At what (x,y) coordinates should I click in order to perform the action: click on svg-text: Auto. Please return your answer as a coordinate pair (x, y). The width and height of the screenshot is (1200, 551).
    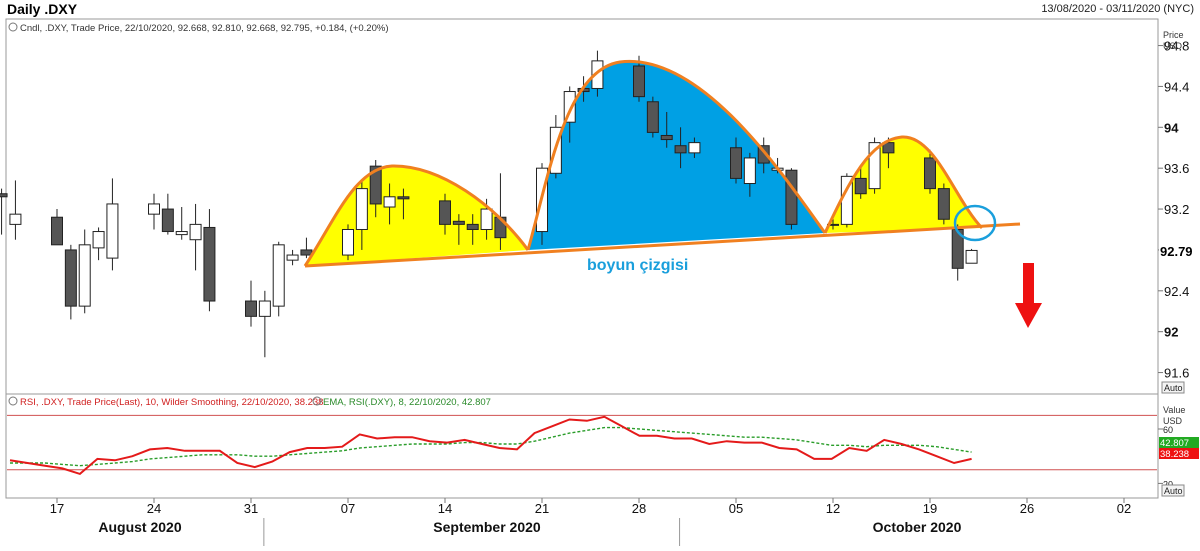
    Looking at the image, I should click on (1173, 388).